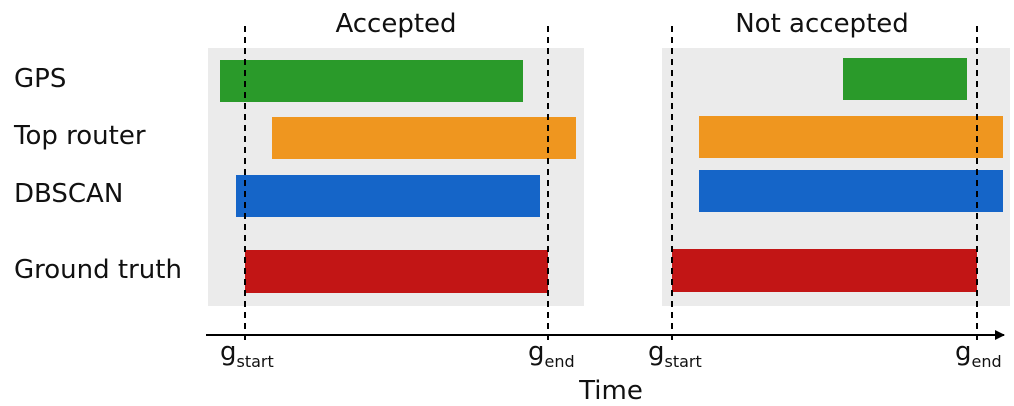 The width and height of the screenshot is (1014, 406). Describe the element at coordinates (851, 137) in the screenshot. I see `bar-top-router-not-accepted` at that location.